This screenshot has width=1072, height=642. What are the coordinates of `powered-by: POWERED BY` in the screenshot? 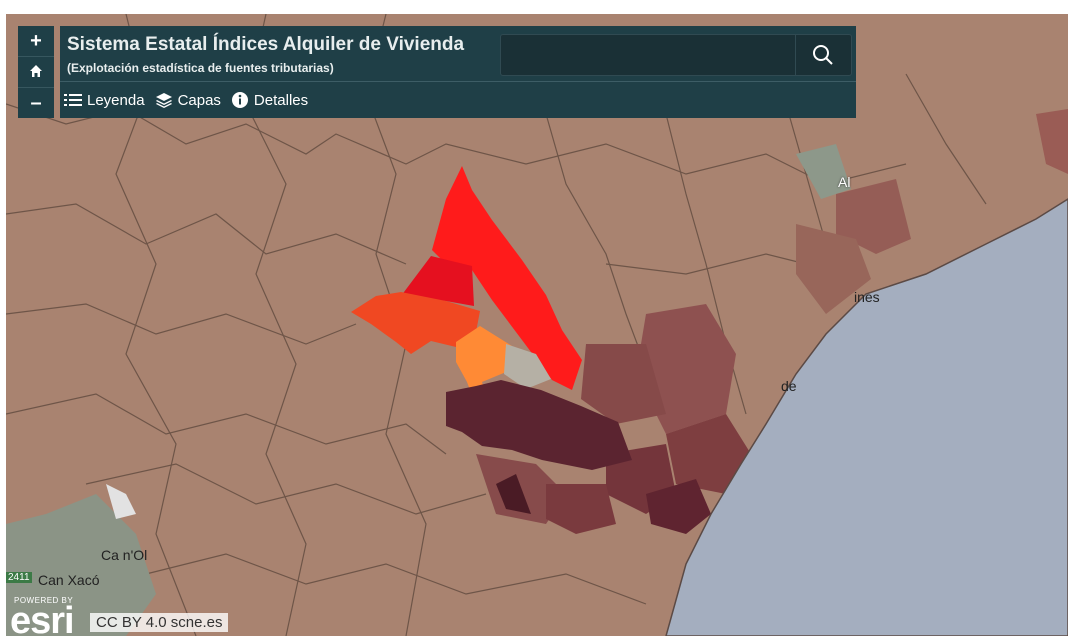 It's located at (44, 600).